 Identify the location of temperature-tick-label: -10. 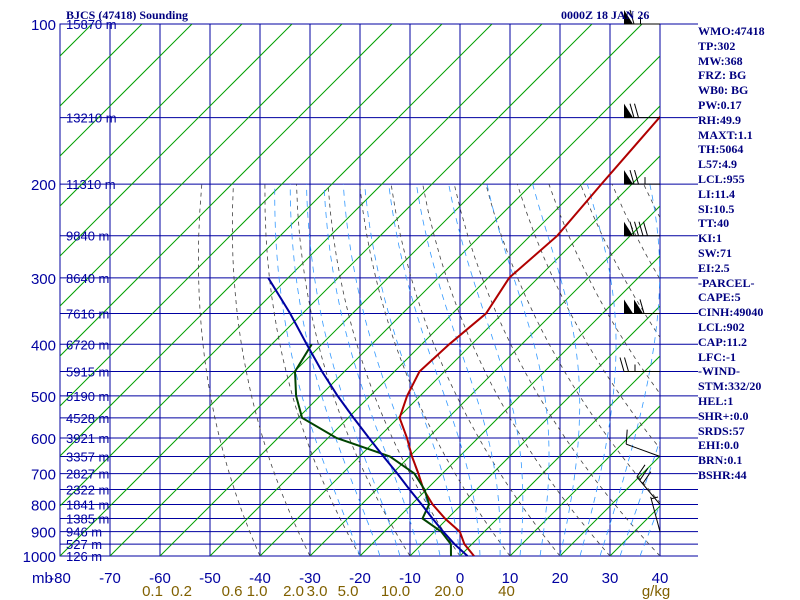
(410, 578).